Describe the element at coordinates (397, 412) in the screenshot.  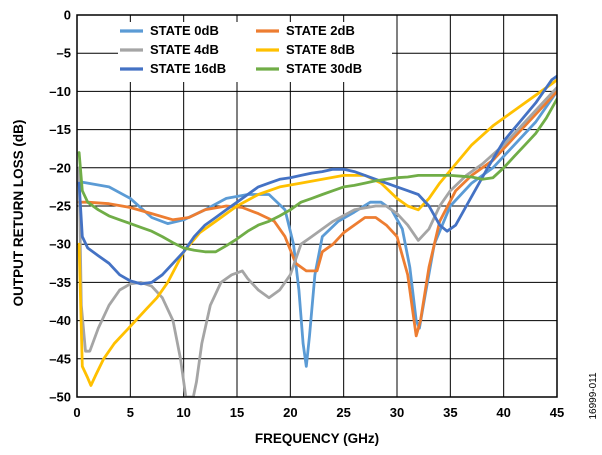
I see `x-tick-label: 30` at that location.